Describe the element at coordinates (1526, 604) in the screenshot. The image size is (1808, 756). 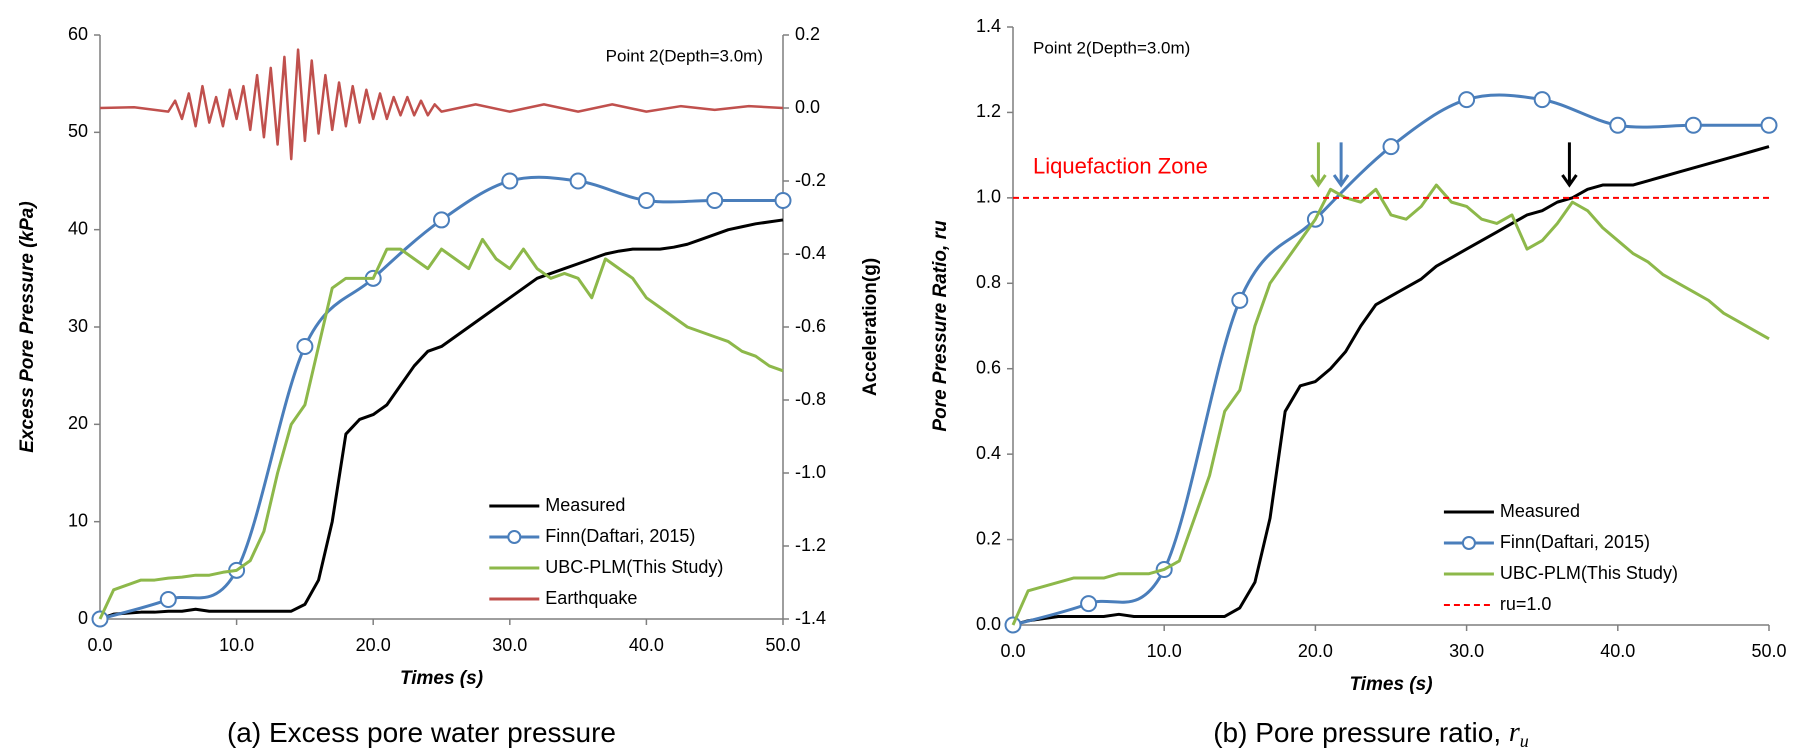
I see `legend-label: ru=1.0` at that location.